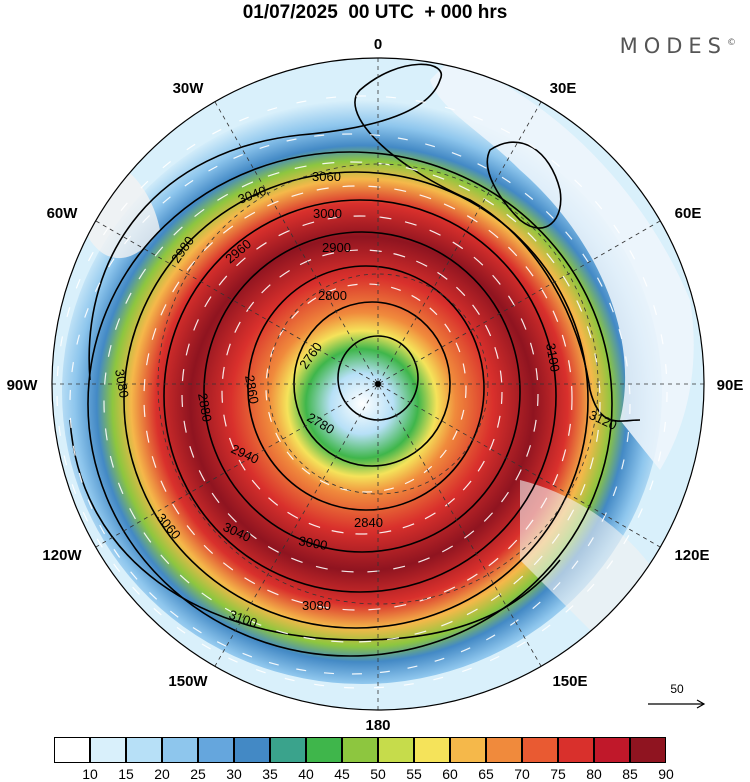 The height and width of the screenshot is (782, 750). Describe the element at coordinates (90, 774) in the screenshot. I see `colorbar-tick-label: 10` at that location.